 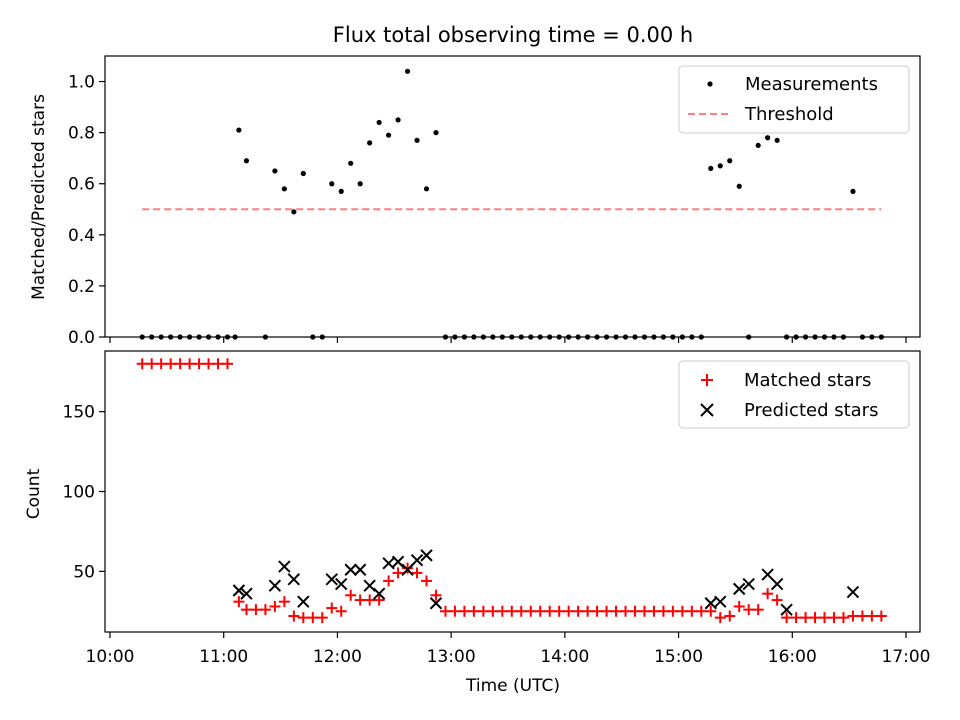 What do you see at coordinates (39, 197) in the screenshot?
I see `y-axis-label-top: Matched/Predicted stars` at bounding box center [39, 197].